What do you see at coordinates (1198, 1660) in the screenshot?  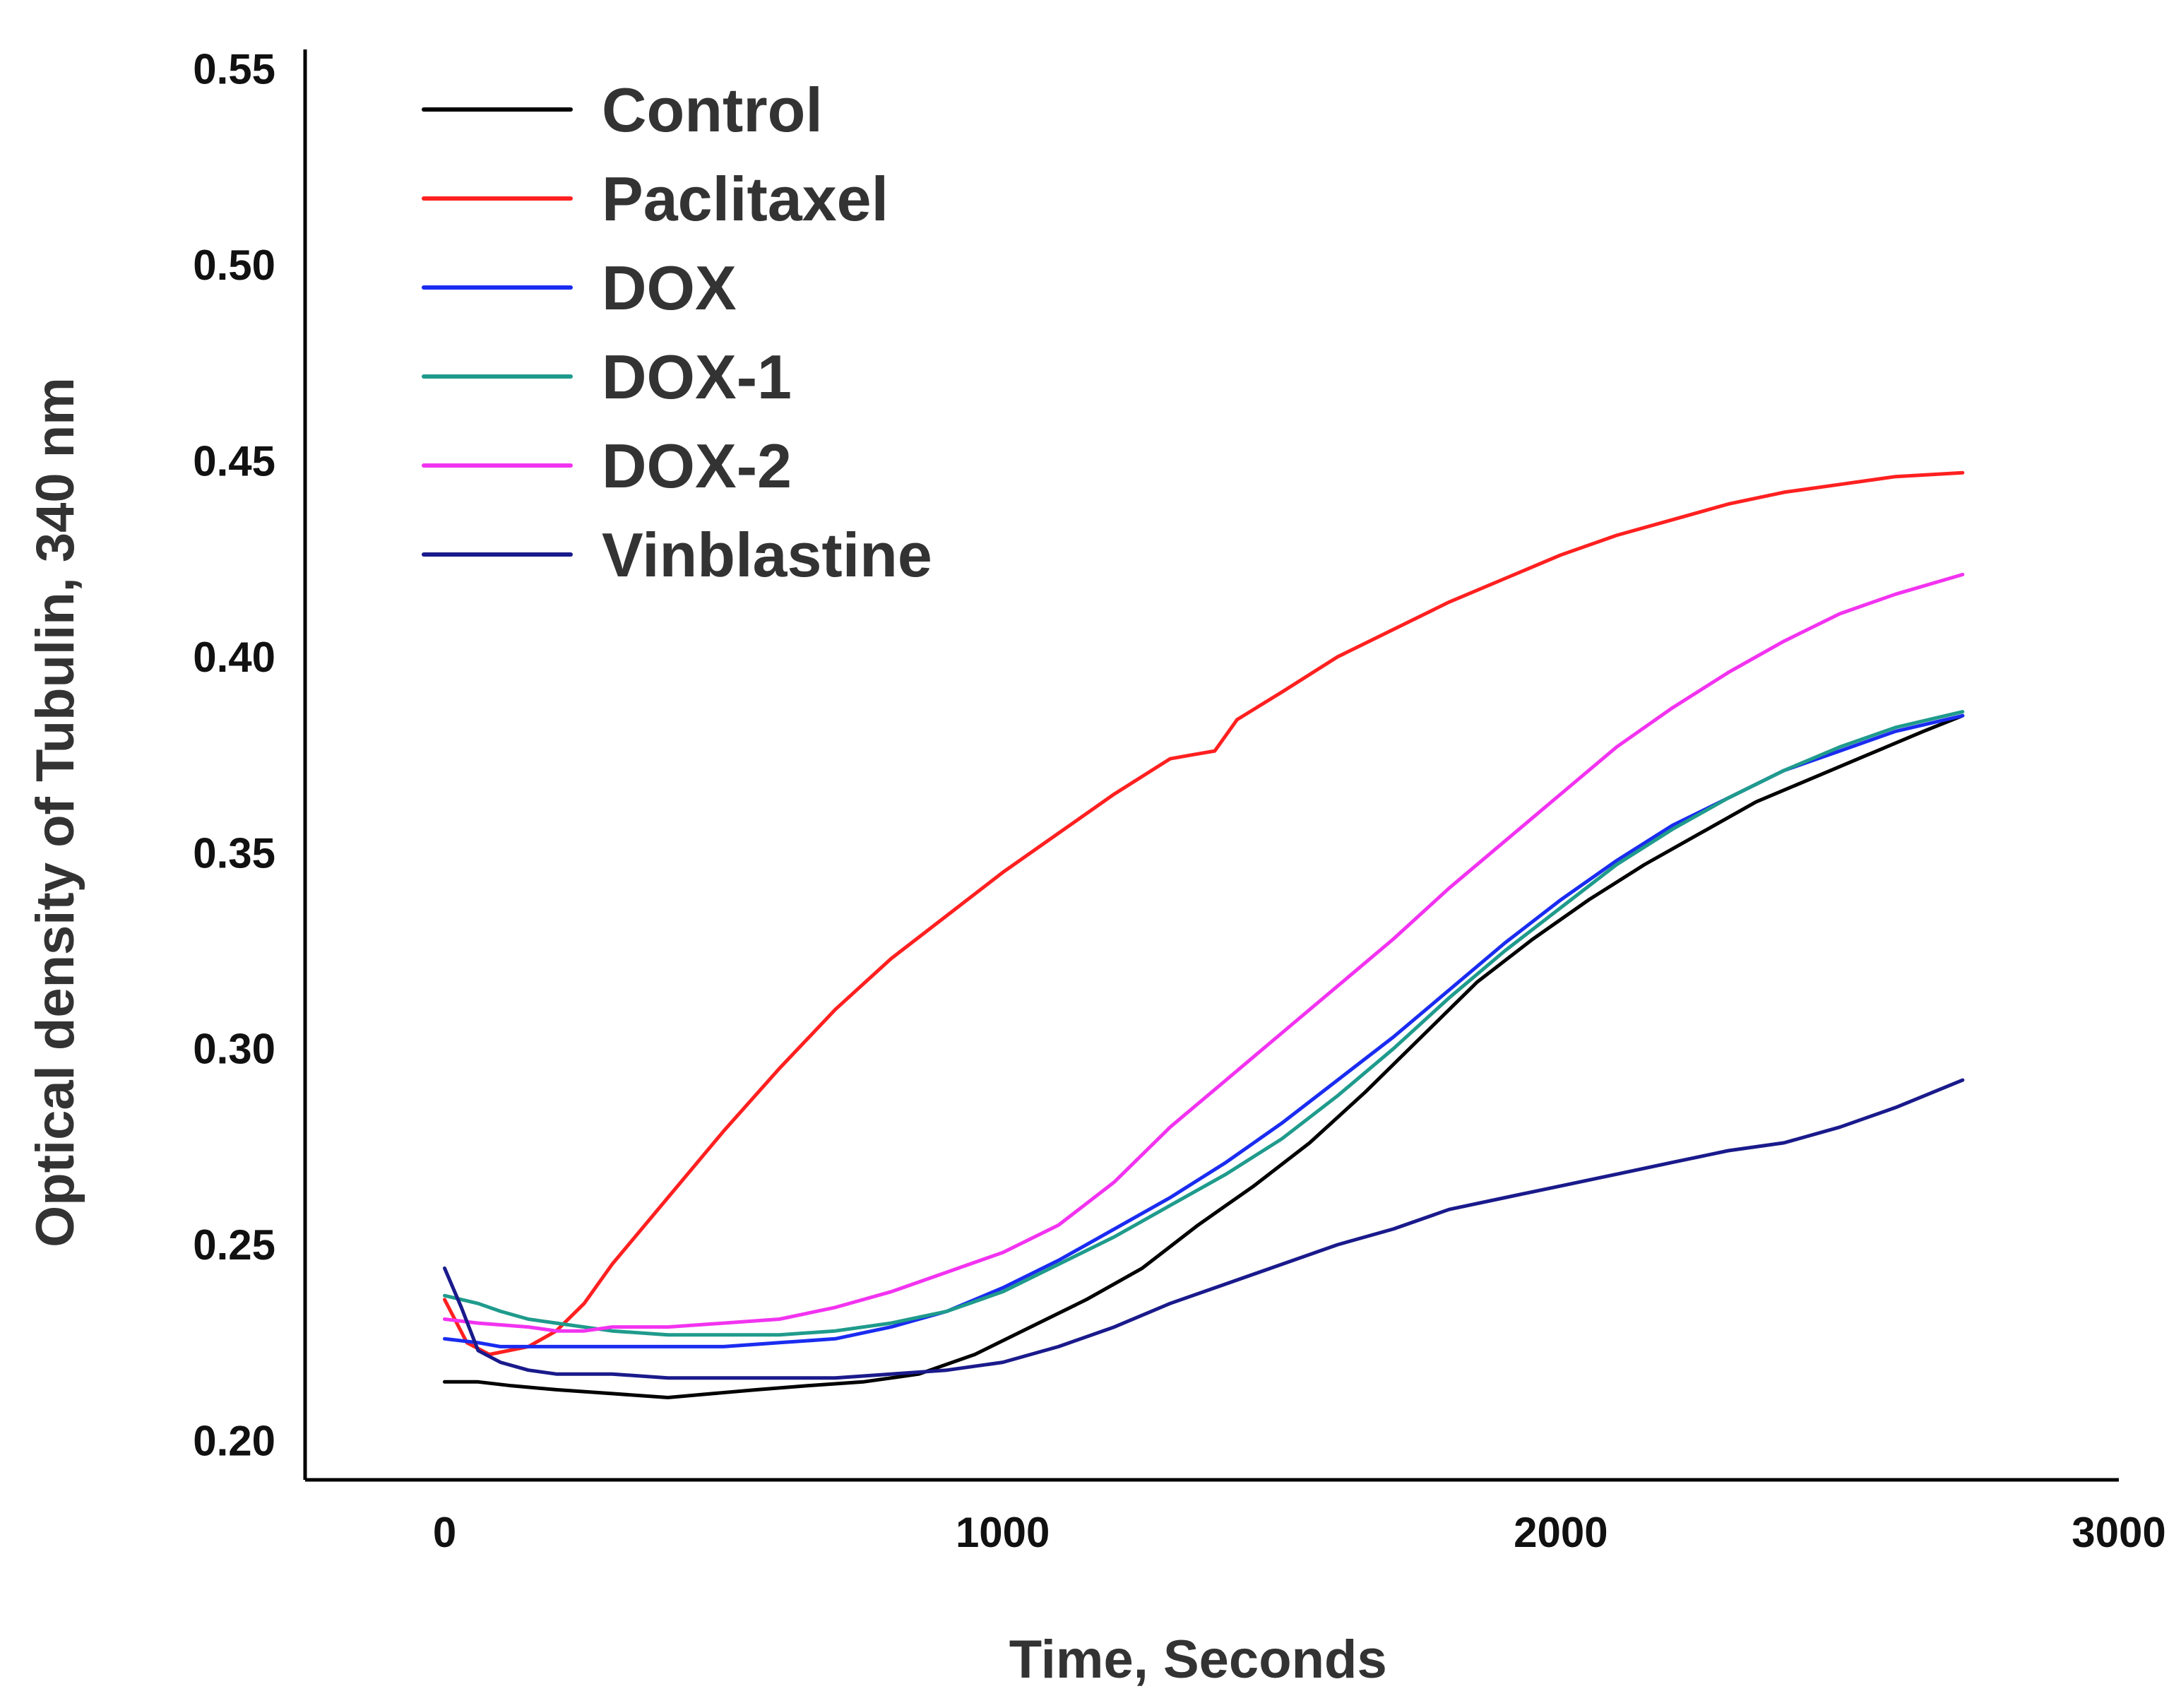 I see `x-axis-title: Time, Seconds` at bounding box center [1198, 1660].